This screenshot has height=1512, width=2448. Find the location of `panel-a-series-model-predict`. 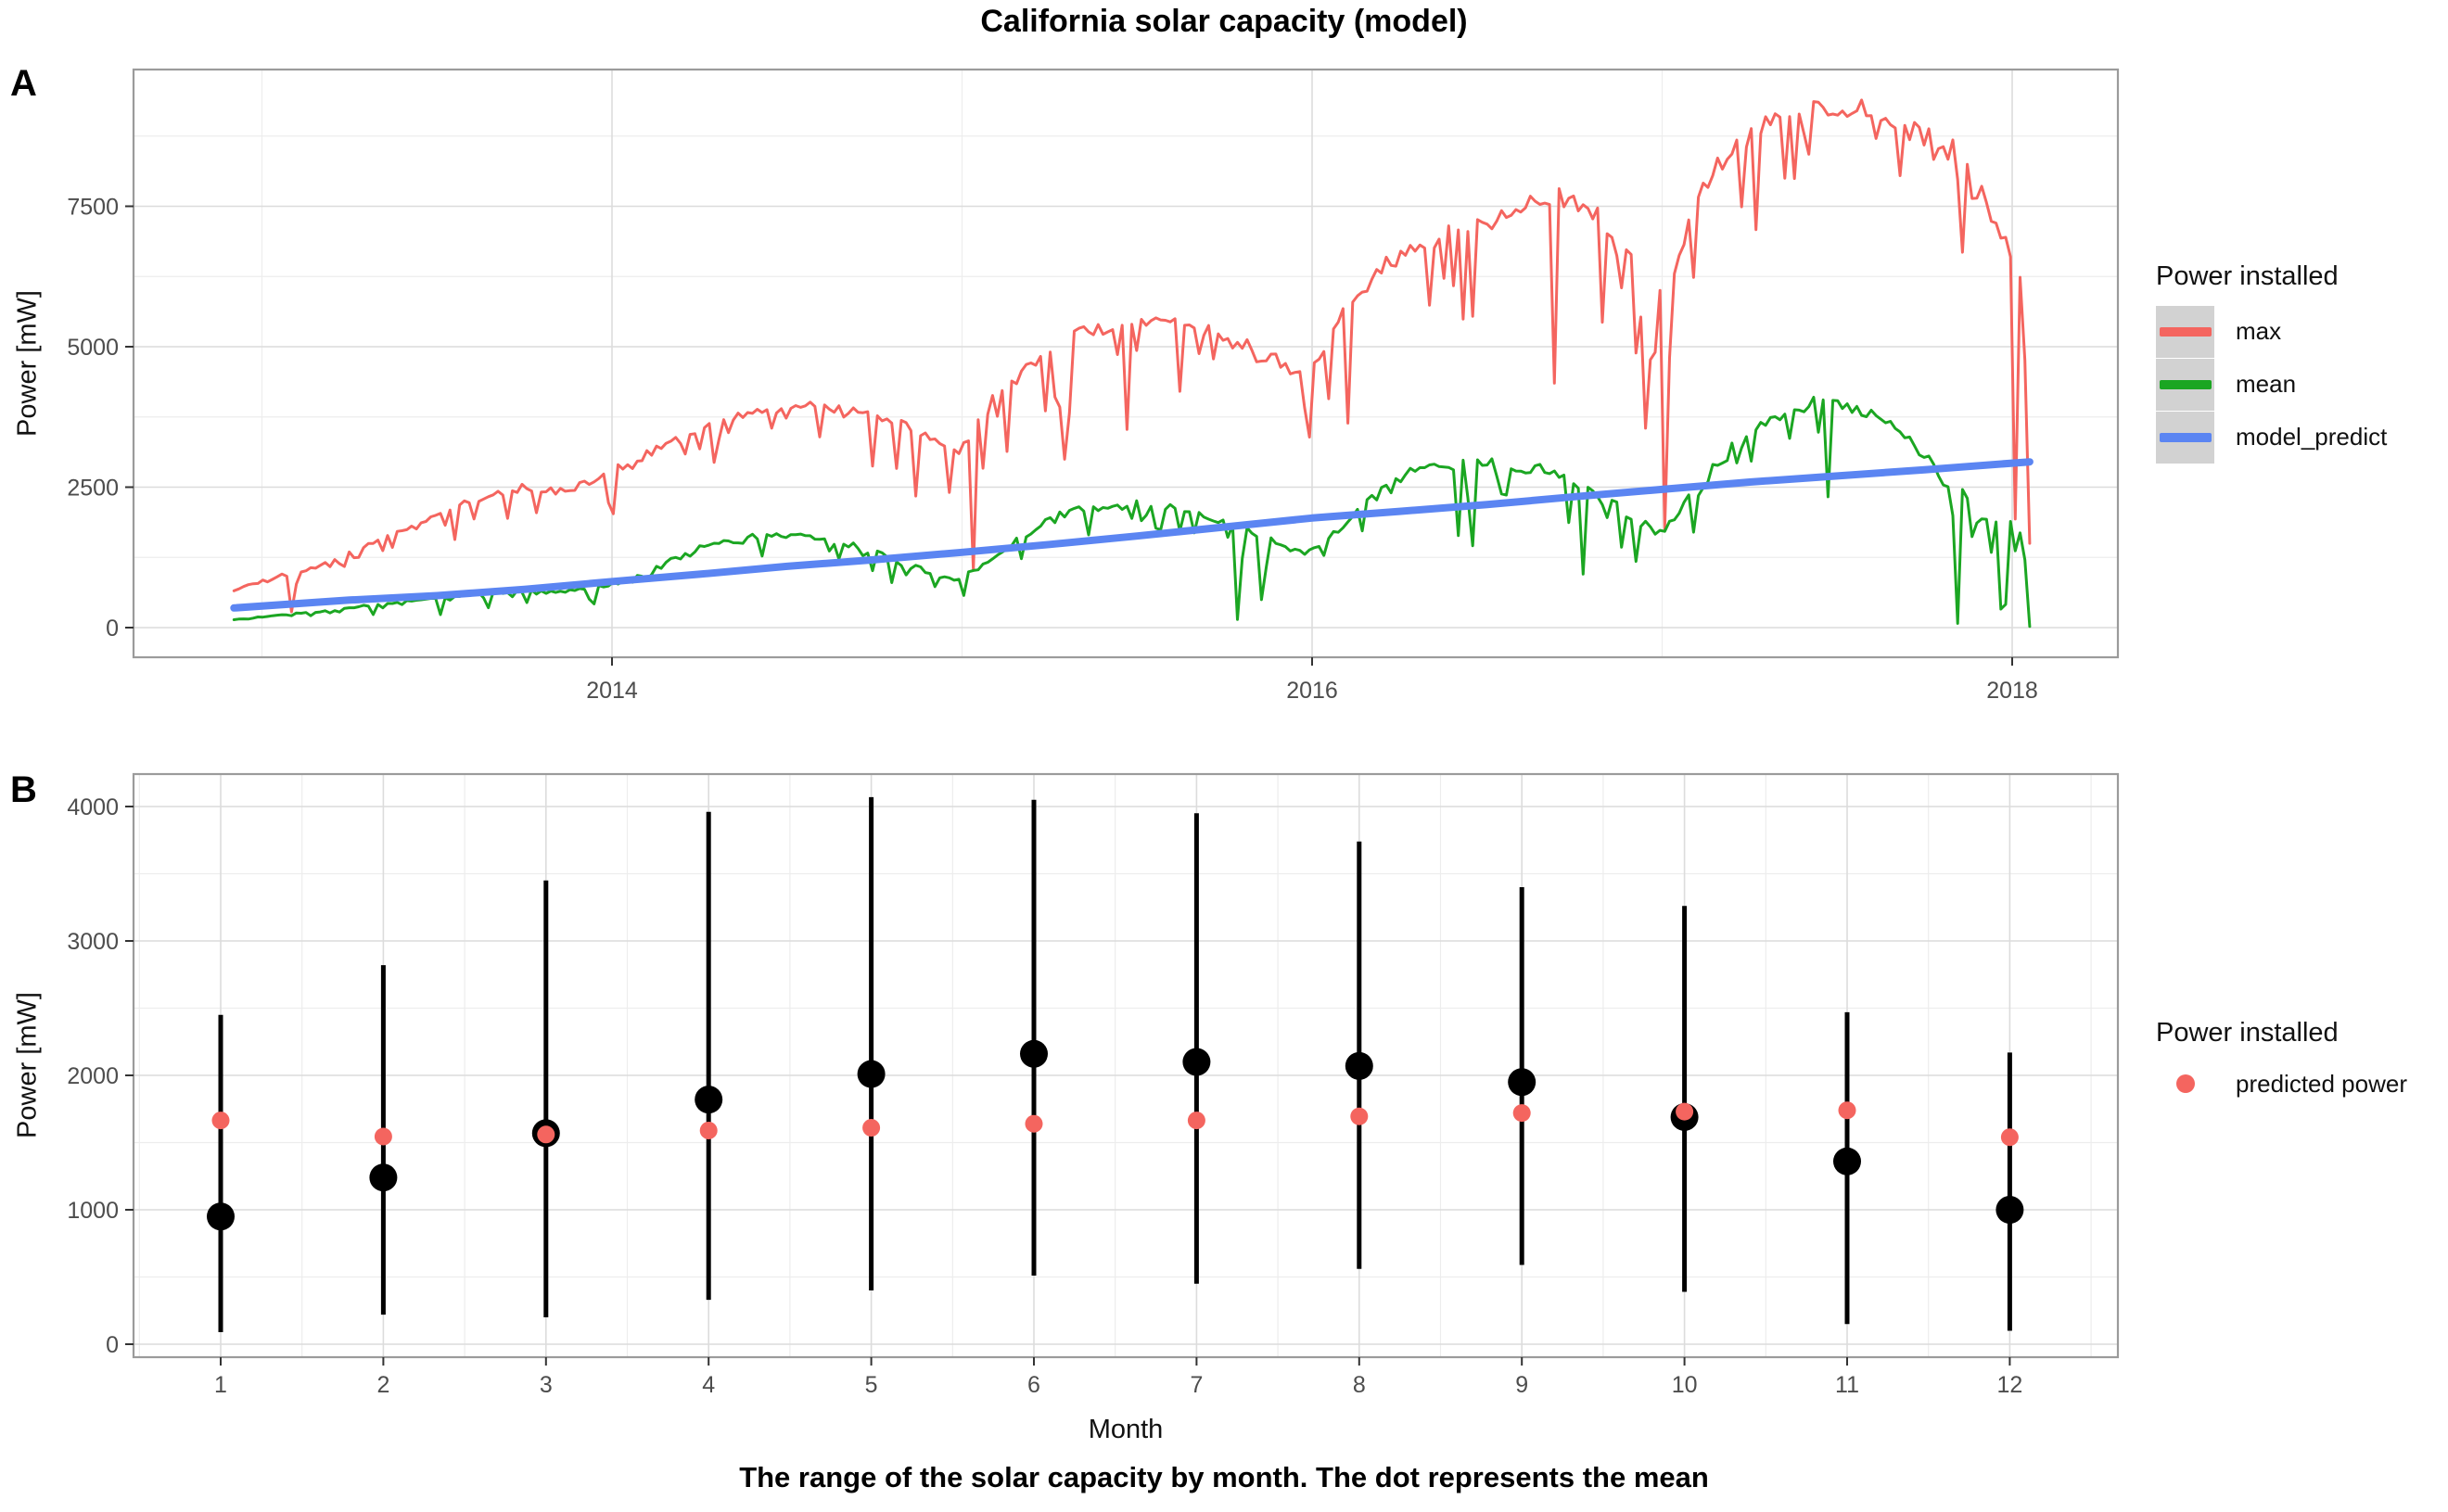

panel-a-series-model-predict is located at coordinates (1132, 535).